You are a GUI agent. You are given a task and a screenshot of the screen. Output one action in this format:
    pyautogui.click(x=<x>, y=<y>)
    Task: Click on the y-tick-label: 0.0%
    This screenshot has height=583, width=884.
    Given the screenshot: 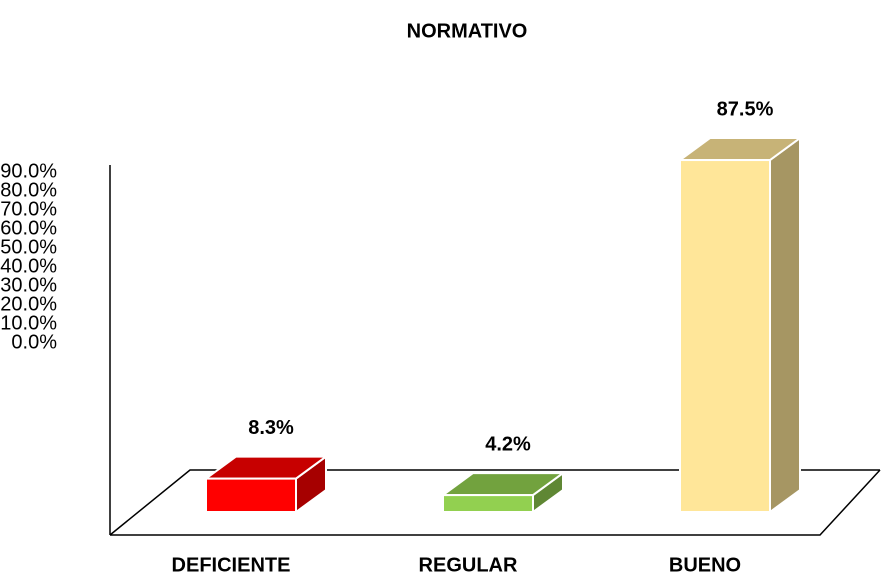 What is the action you would take?
    pyautogui.click(x=34, y=342)
    